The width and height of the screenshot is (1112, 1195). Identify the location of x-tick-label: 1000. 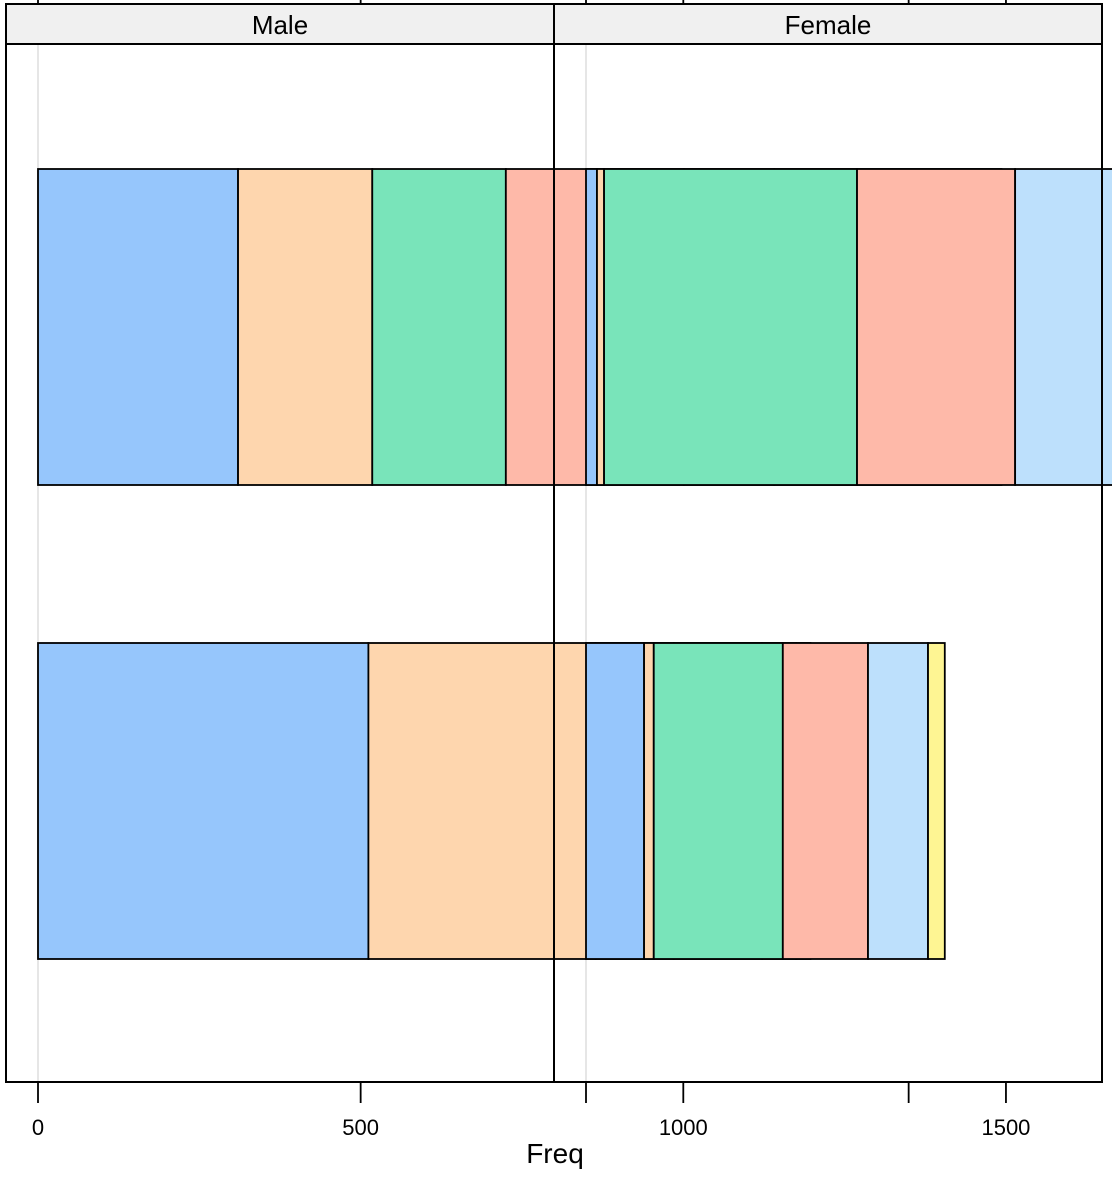
(683, 1127).